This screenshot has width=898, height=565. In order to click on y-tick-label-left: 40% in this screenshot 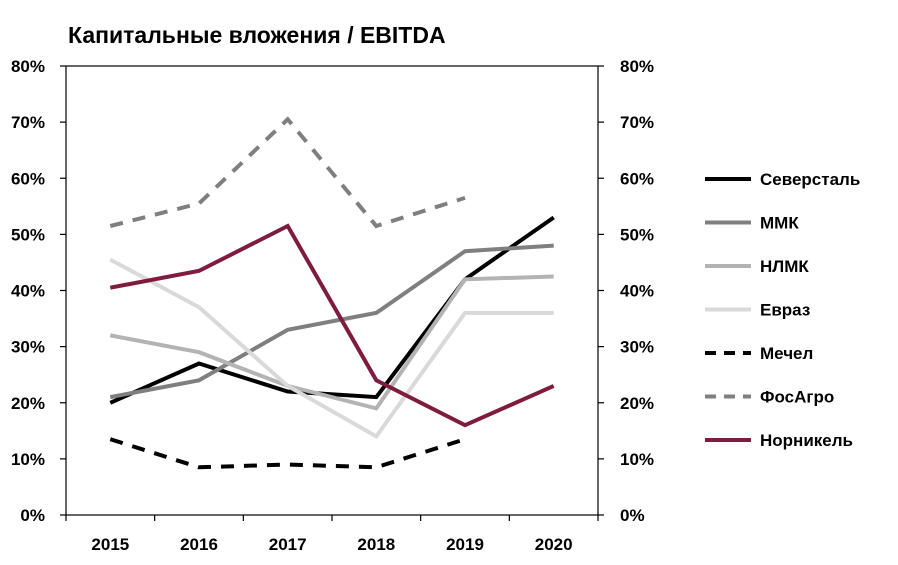, I will do `click(28, 291)`.